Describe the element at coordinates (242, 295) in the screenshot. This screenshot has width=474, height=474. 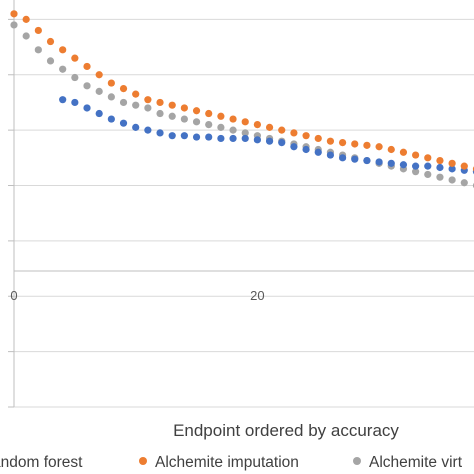
I see `x-tick-labels: 0204060` at that location.